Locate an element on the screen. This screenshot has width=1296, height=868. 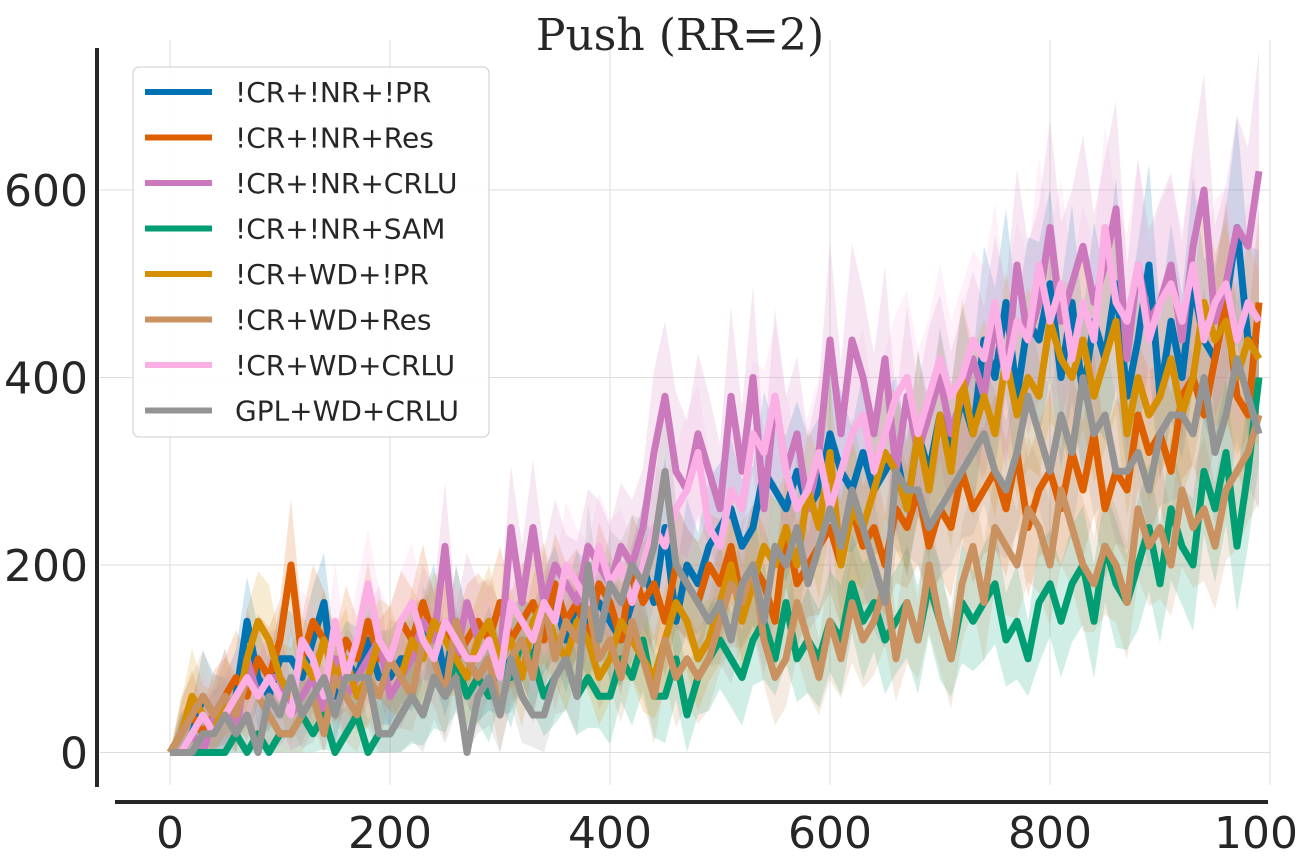
x-tick-label: 0 is located at coordinates (170, 833).